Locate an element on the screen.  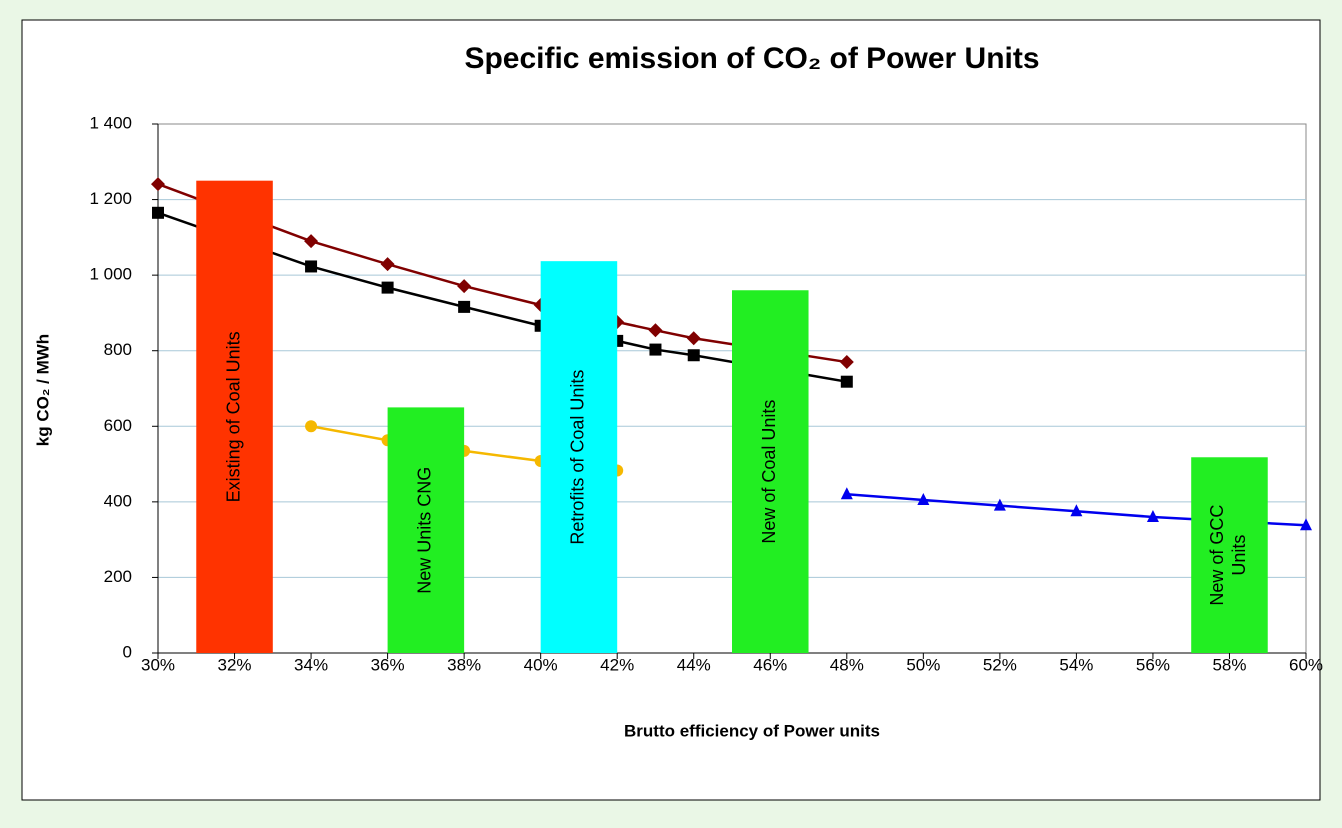
y-tick-label: 1 200 is located at coordinates (110, 198).